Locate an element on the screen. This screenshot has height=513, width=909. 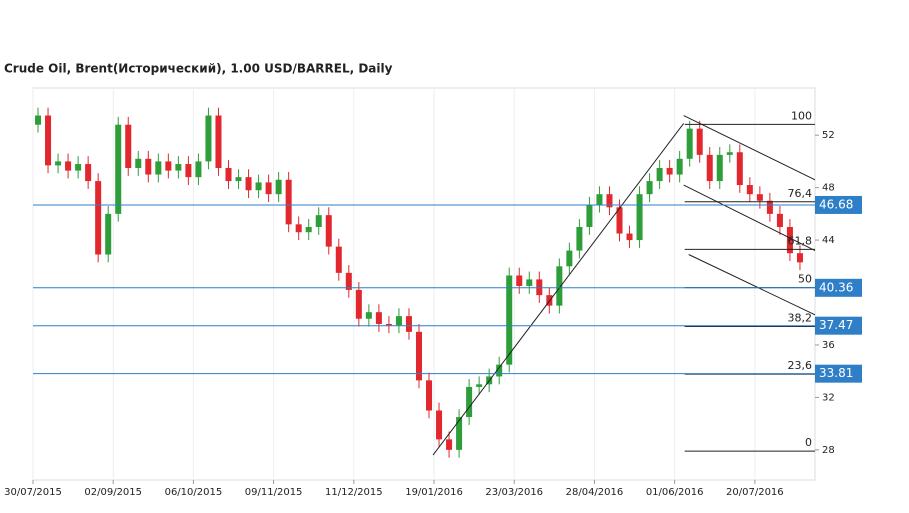
fib-label: 61,8 is located at coordinates (800, 240).